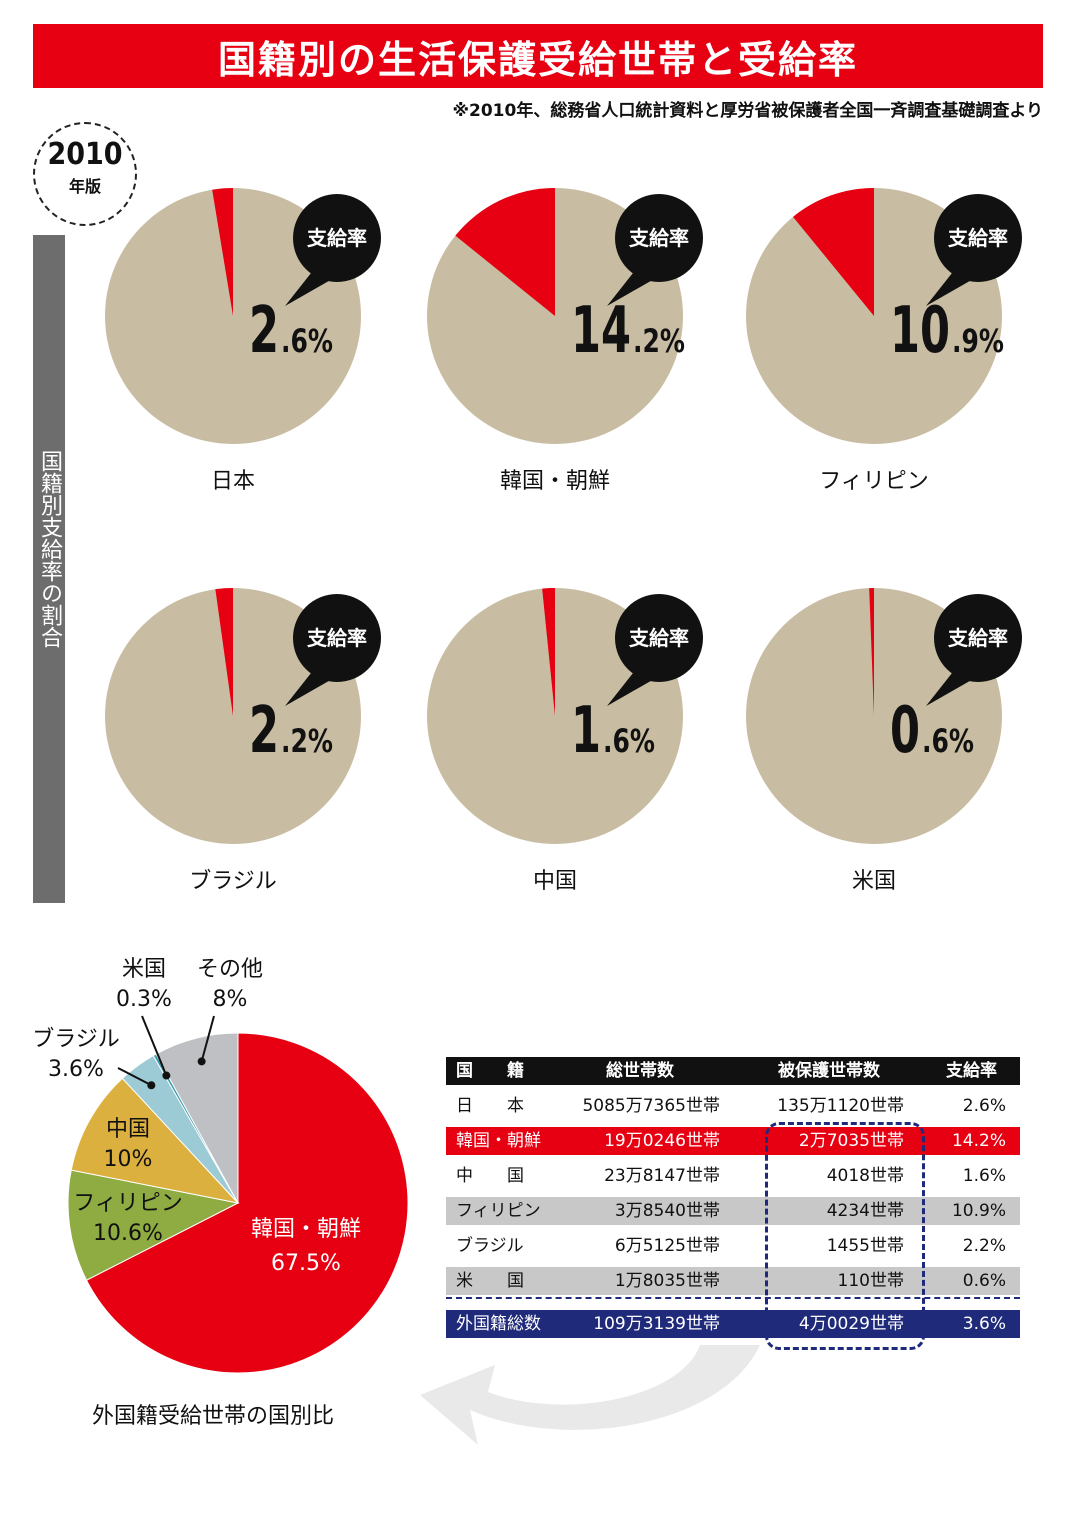 The height and width of the screenshot is (1518, 1075). Describe the element at coordinates (586, 731) in the screenshot. I see `rate-int: 1` at that location.